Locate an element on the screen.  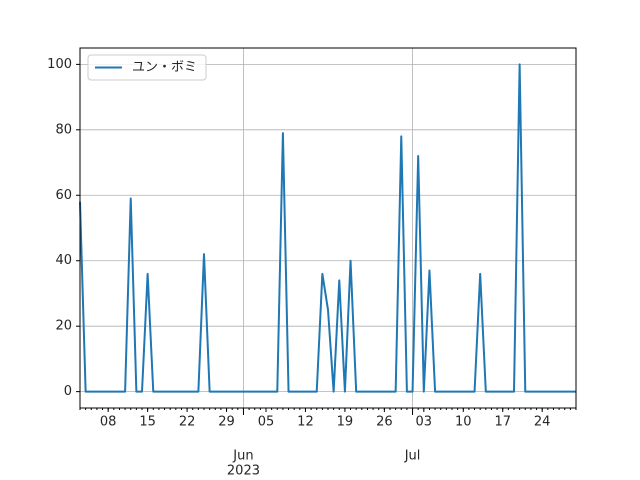
y-tick-label: 100 is located at coordinates (59, 64).